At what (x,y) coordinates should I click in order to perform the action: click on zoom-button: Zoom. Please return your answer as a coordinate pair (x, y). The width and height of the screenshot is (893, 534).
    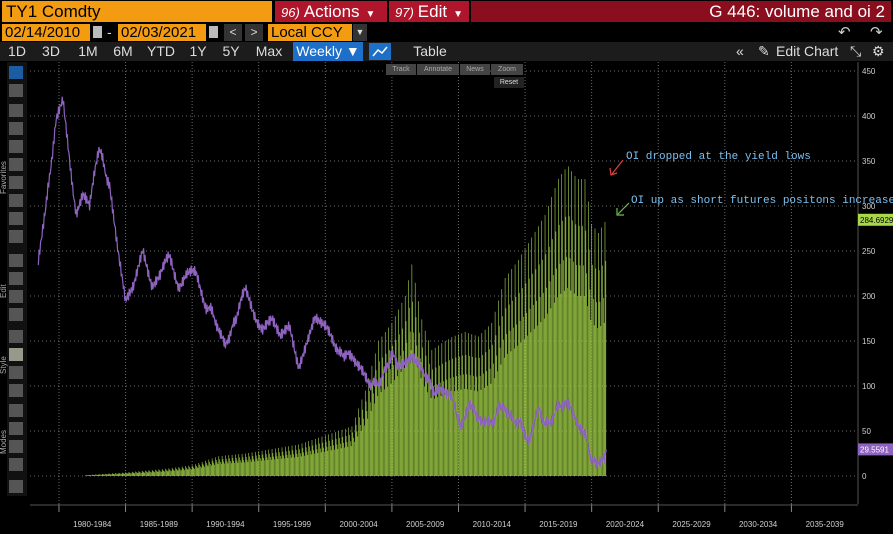
    Looking at the image, I should click on (507, 69).